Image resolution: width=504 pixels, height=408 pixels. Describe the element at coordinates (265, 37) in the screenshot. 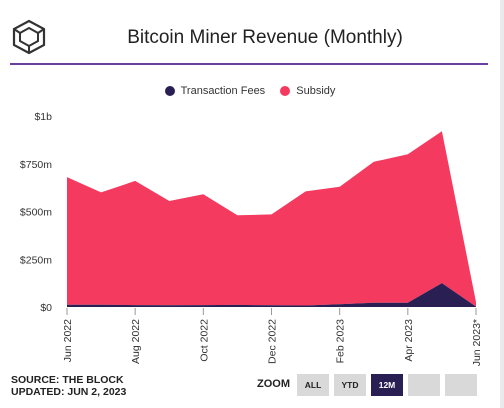

I see `chart-title: Bitcoin Miner Revenue (Monthly)` at that location.